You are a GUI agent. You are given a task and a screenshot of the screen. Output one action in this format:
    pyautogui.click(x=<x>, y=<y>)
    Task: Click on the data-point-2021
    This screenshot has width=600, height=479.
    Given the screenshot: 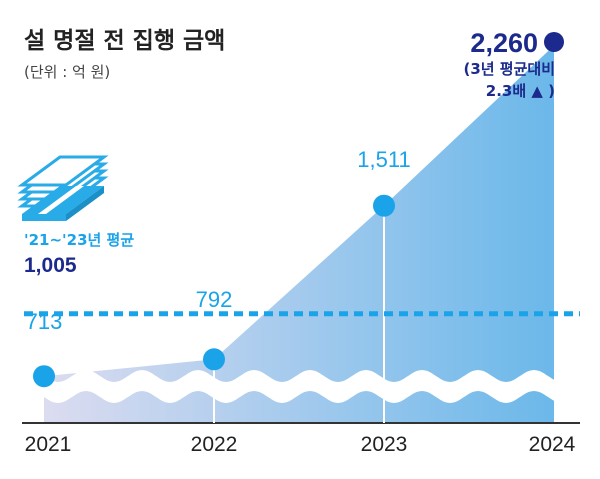 What is the action you would take?
    pyautogui.click(x=44, y=376)
    